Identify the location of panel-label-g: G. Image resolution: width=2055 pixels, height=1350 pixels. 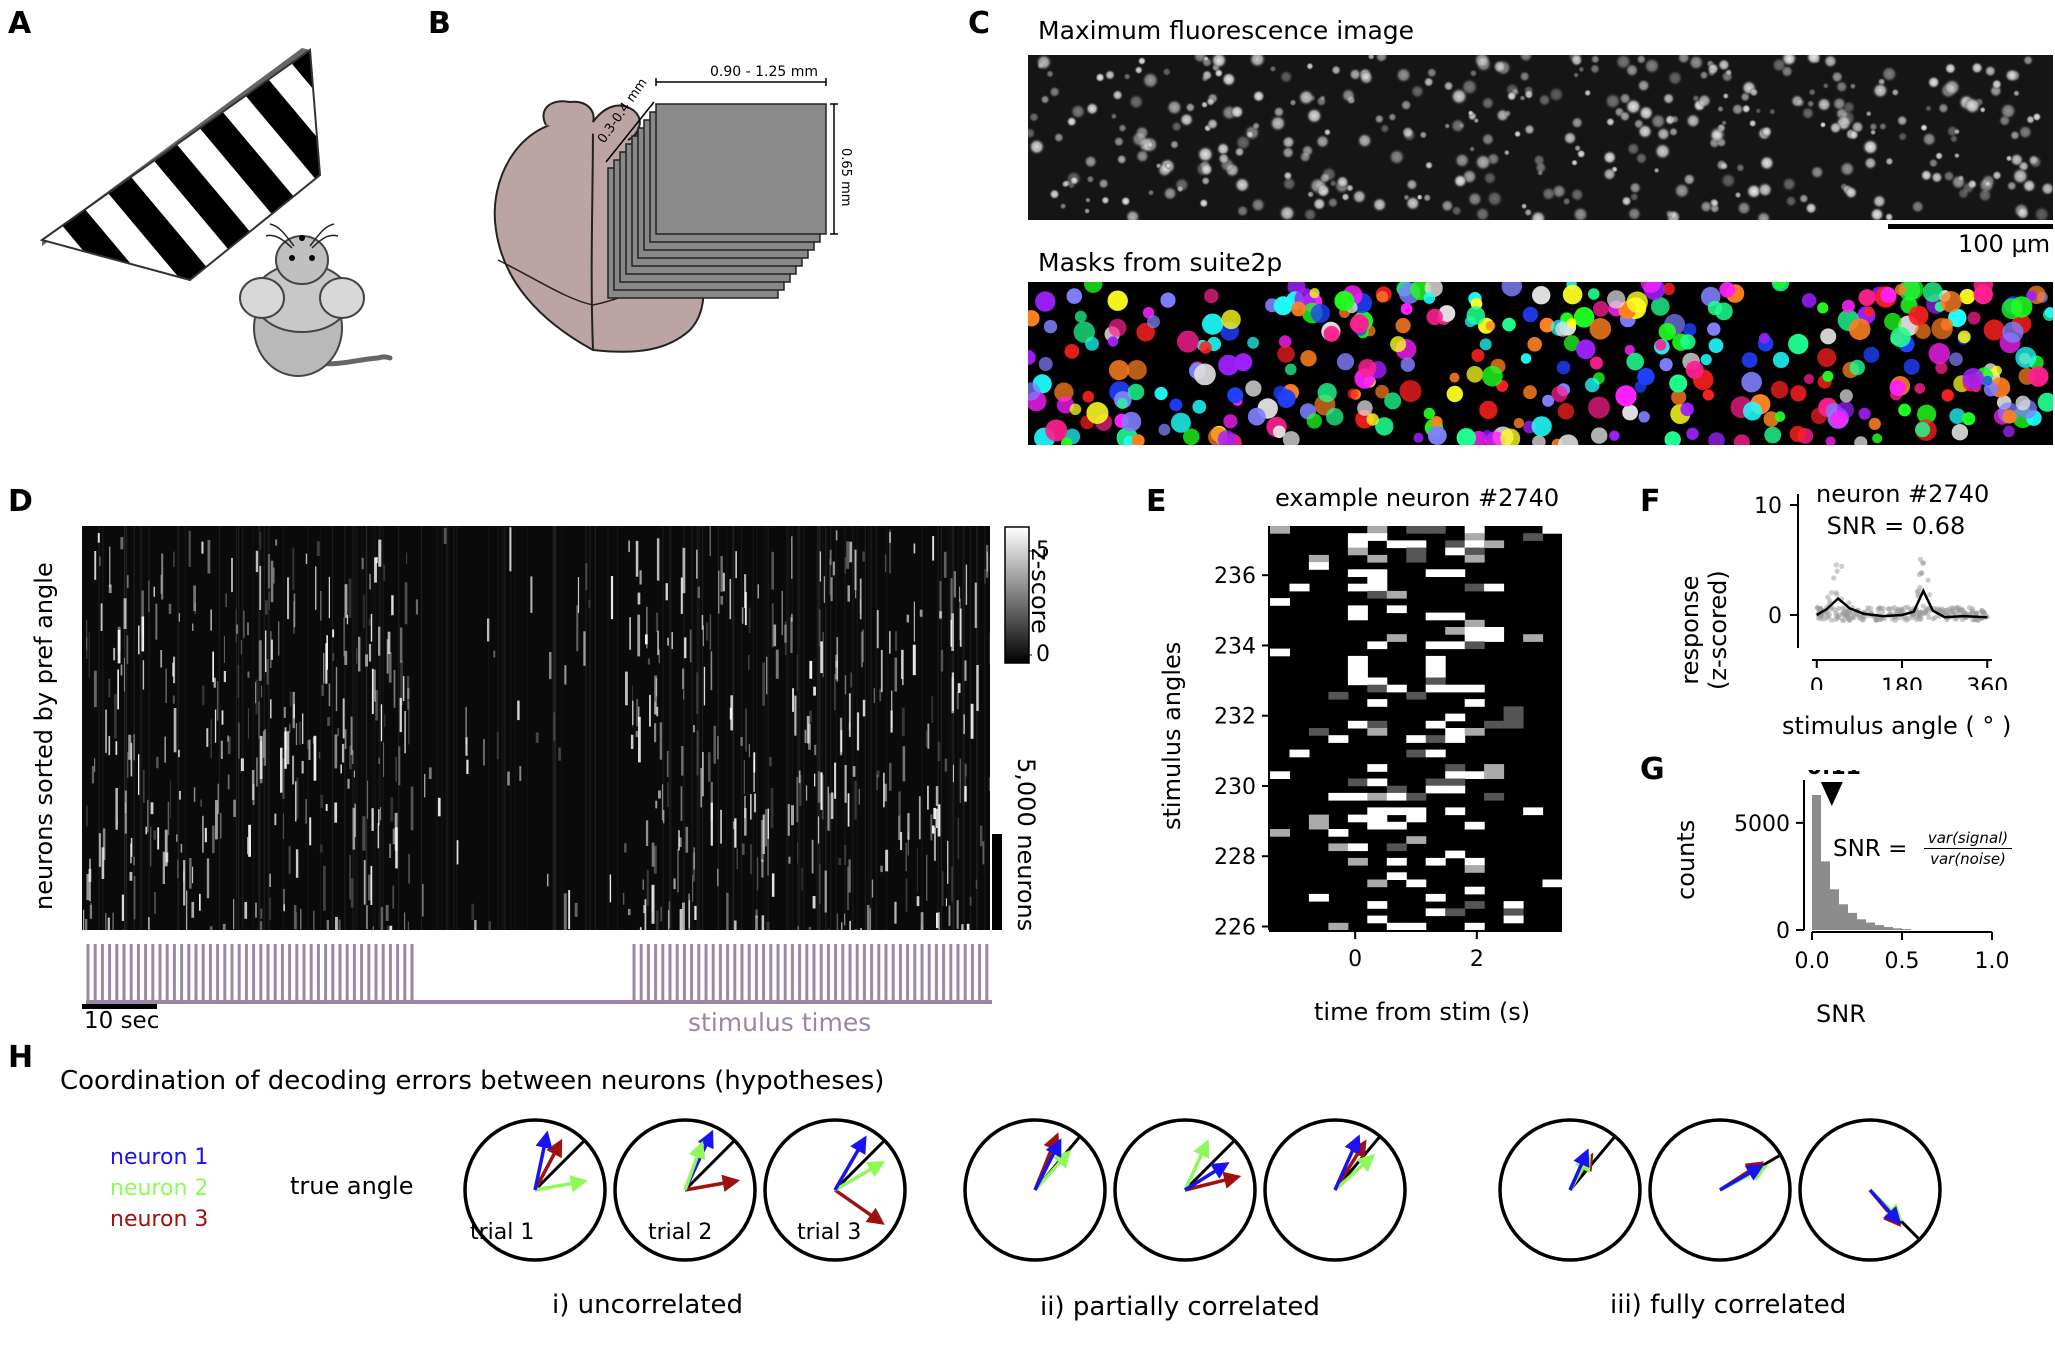
(1652, 769).